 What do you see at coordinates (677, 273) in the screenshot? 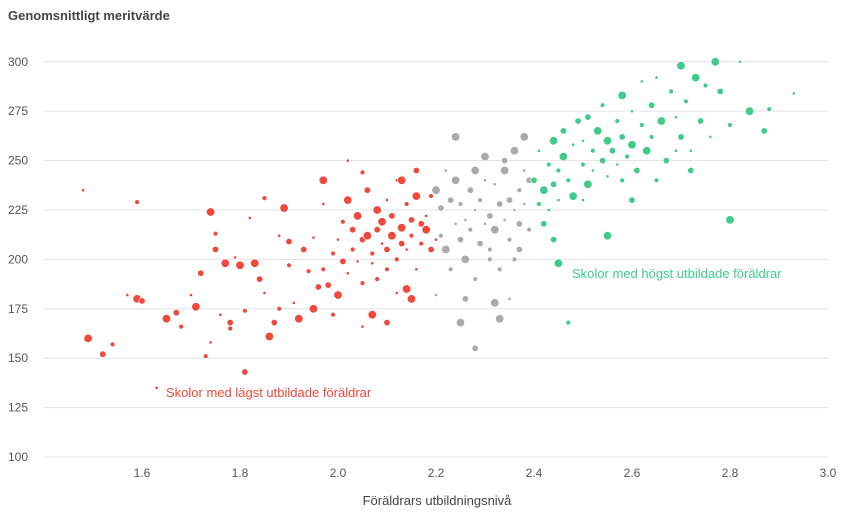
I see `annotation-highest: Skolor med högst utbildade föräldrar` at bounding box center [677, 273].